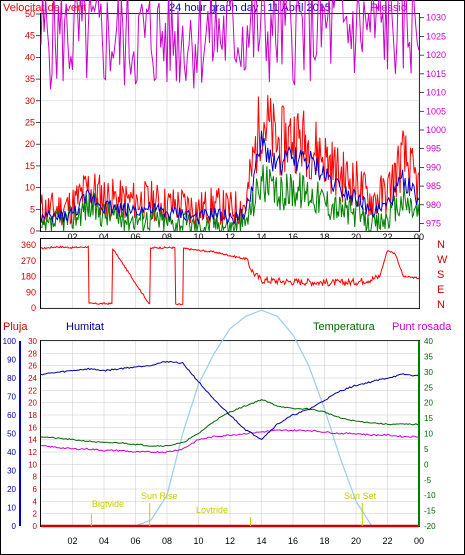  Describe the element at coordinates (104, 541) in the screenshot. I see `temp-time-tick: 04` at that location.